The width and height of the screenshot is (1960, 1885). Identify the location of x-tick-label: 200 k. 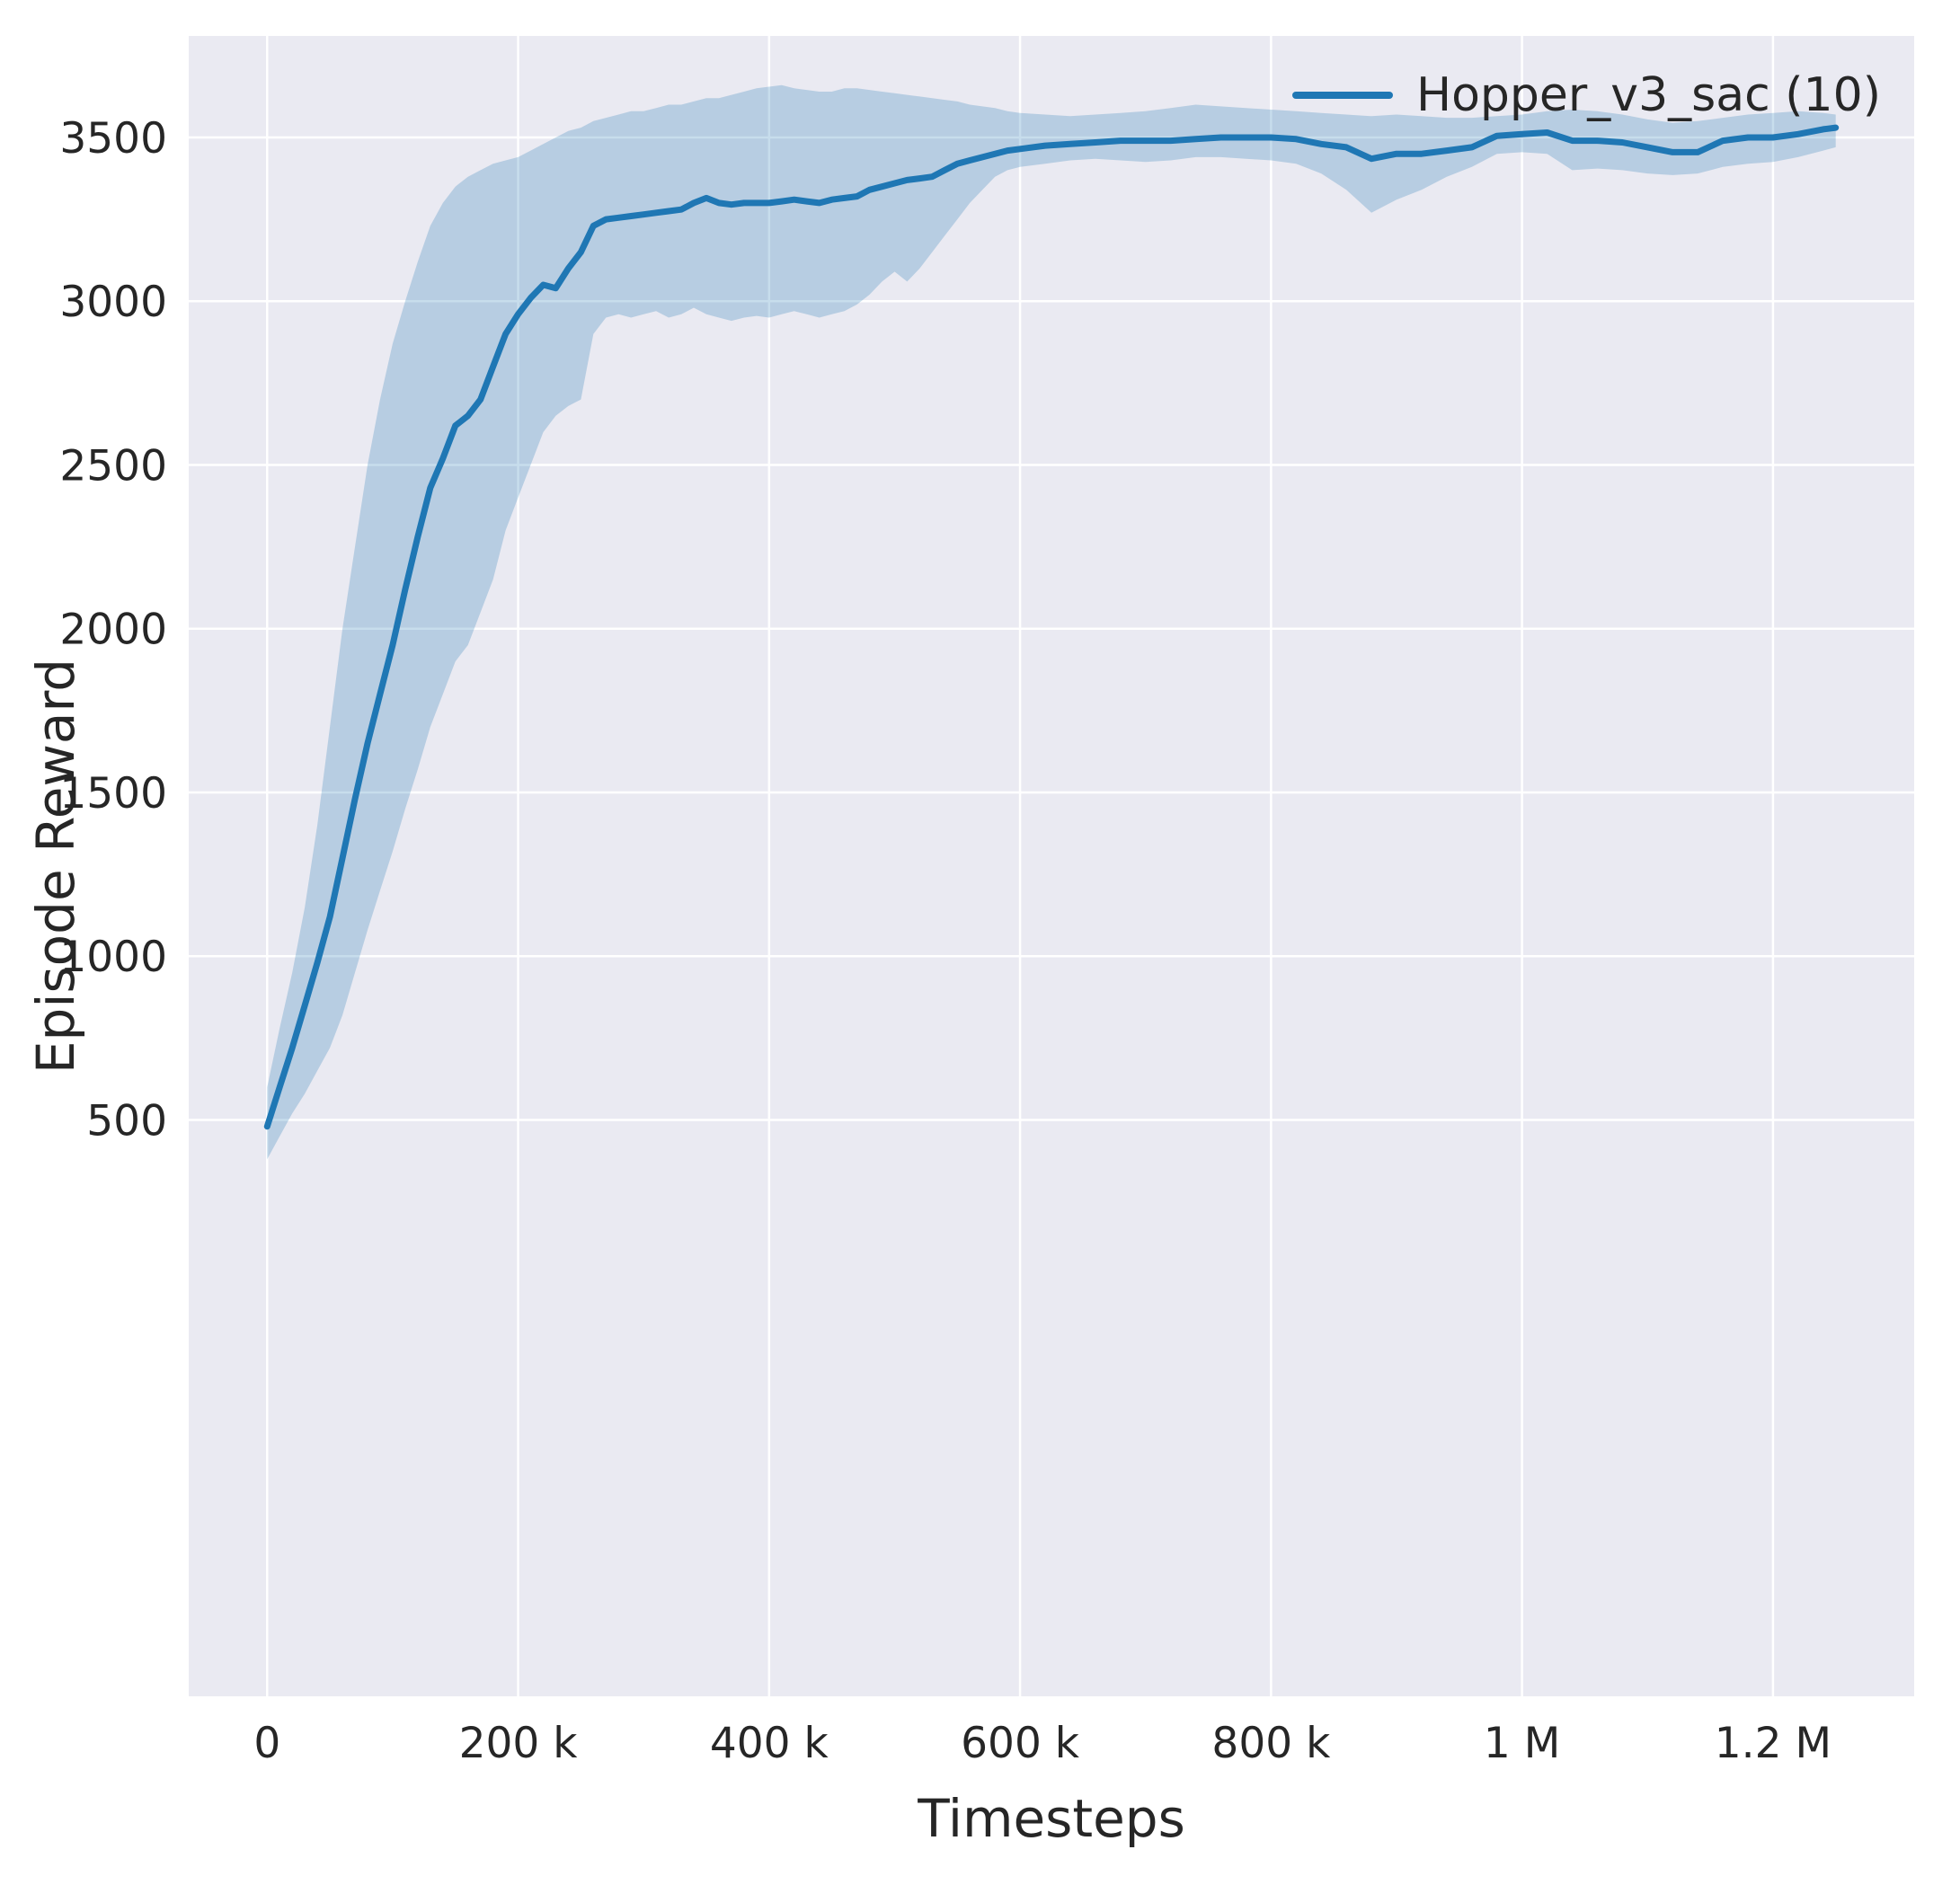
(519, 1743).